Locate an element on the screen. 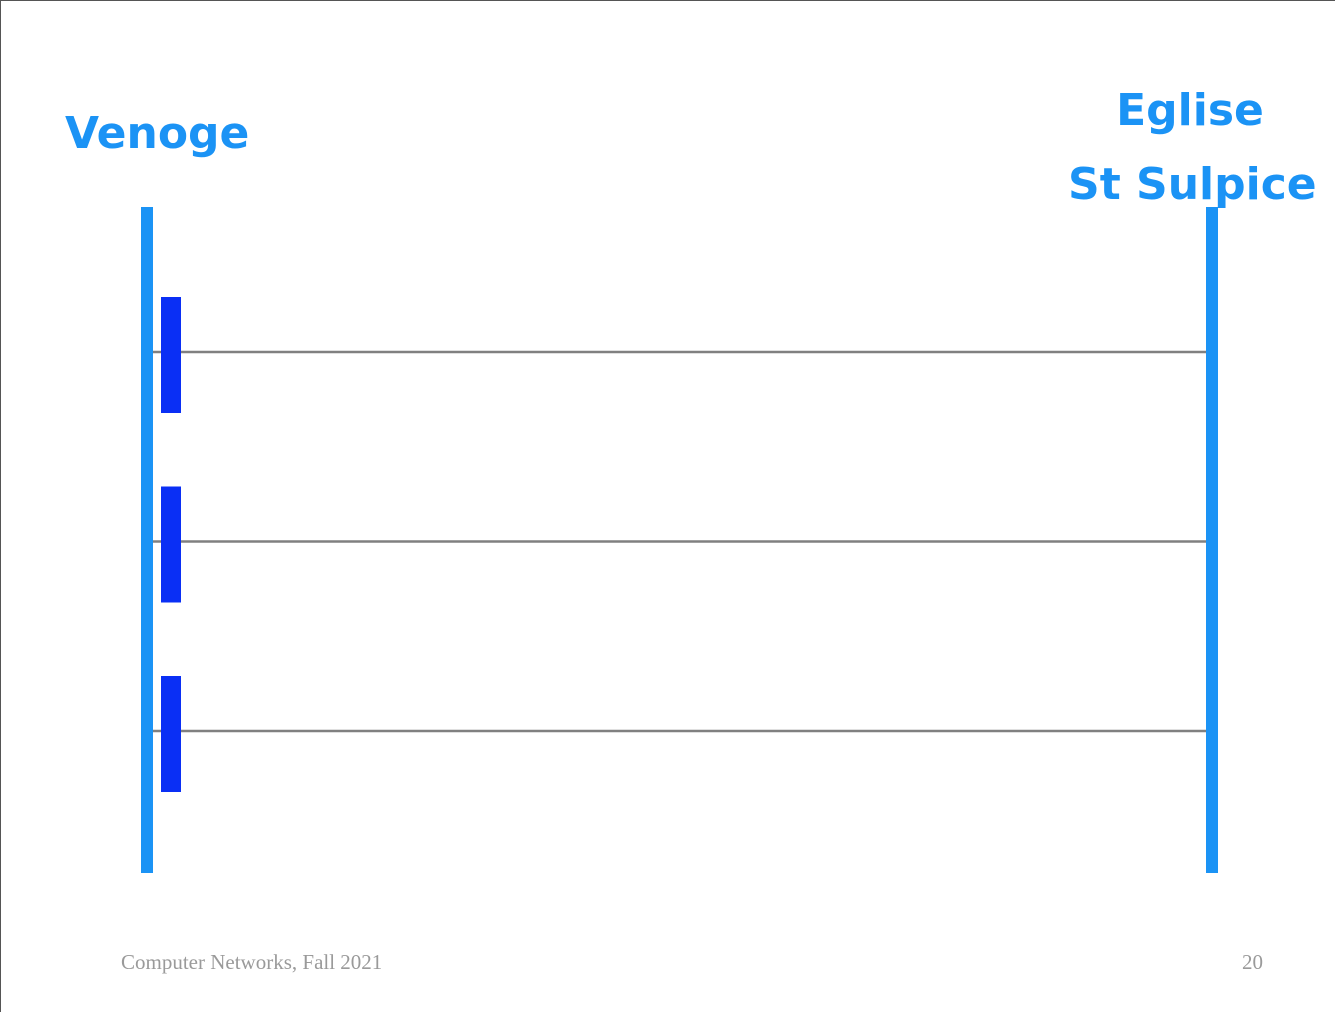 This screenshot has height=1013, width=1336. right-node-label-line-1: Eglise is located at coordinates (1190, 110).